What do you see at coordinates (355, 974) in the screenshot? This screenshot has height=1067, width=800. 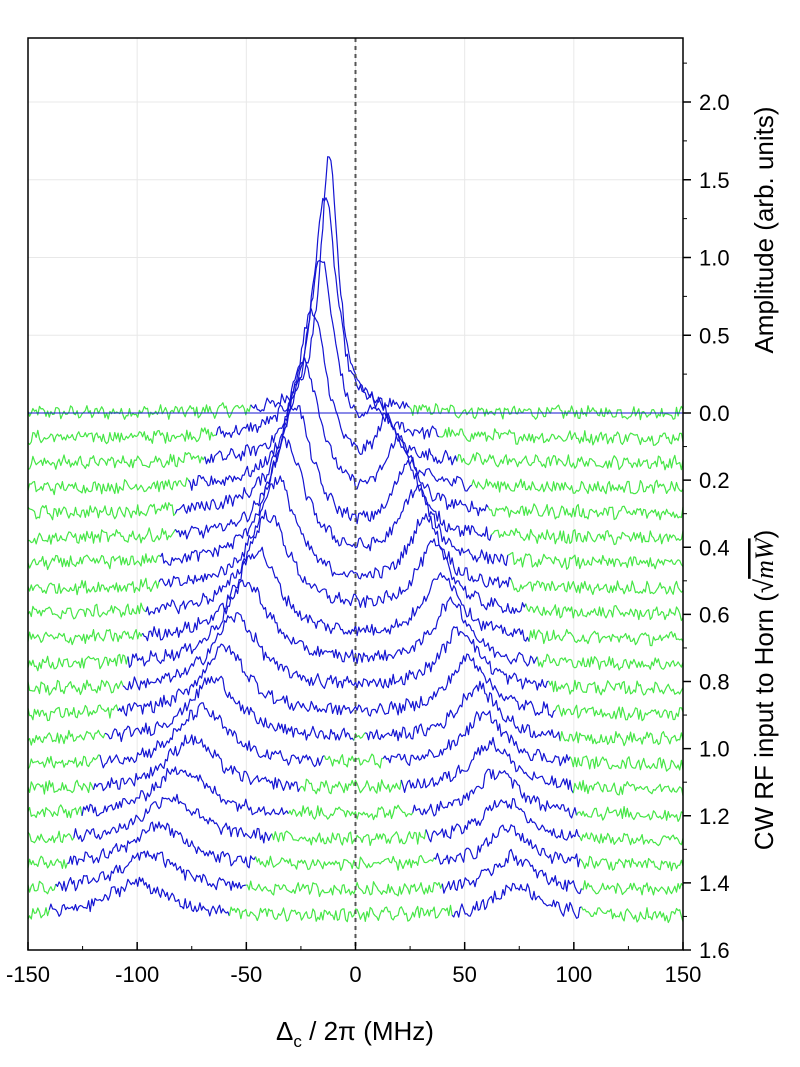 I see `x-tick-label: 0` at bounding box center [355, 974].